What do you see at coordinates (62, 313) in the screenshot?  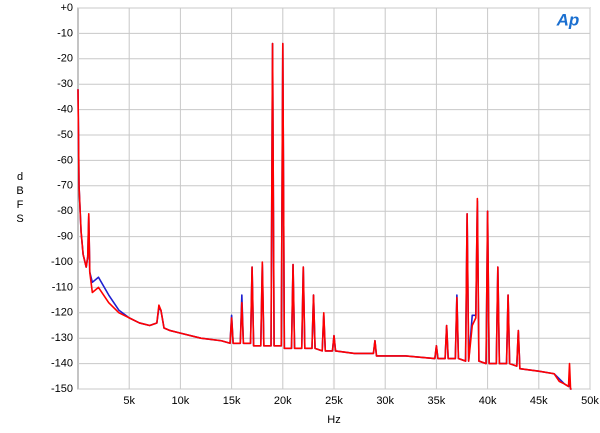 I see `y-tick-label: -120` at bounding box center [62, 313].